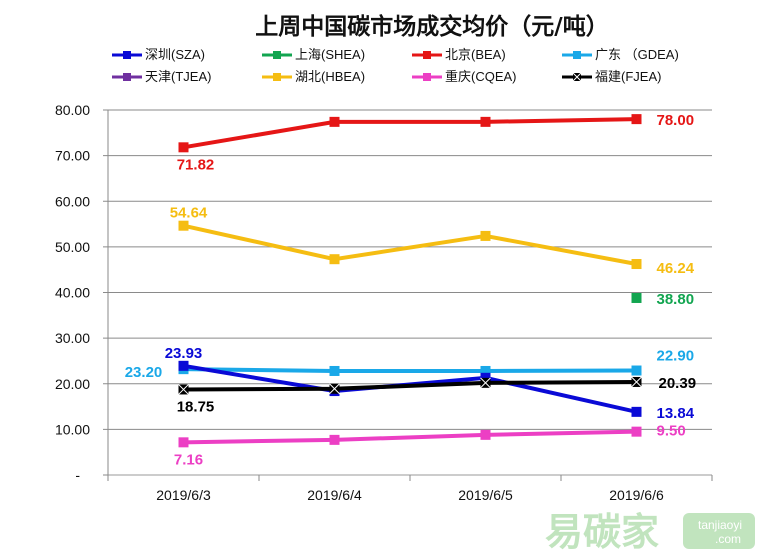 The width and height of the screenshot is (763, 559). I want to click on legend-item-hbea: 湖北(HBEA), so click(313, 76).